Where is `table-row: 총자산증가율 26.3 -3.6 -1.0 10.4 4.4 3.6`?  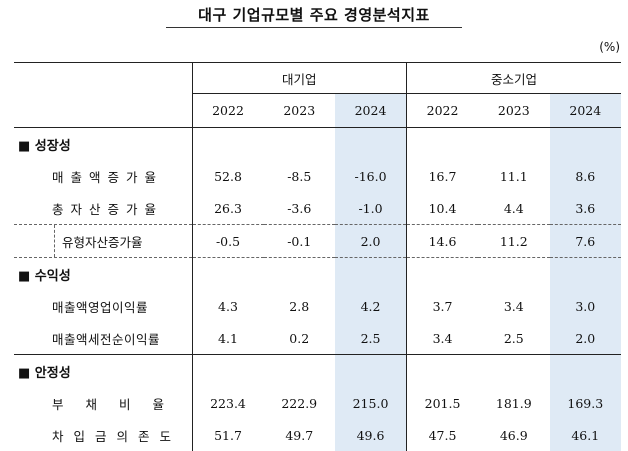
table-row: 총자산증가율 26.3 -3.6 -1.0 10.4 4.4 3.6 is located at coordinates (318, 208).